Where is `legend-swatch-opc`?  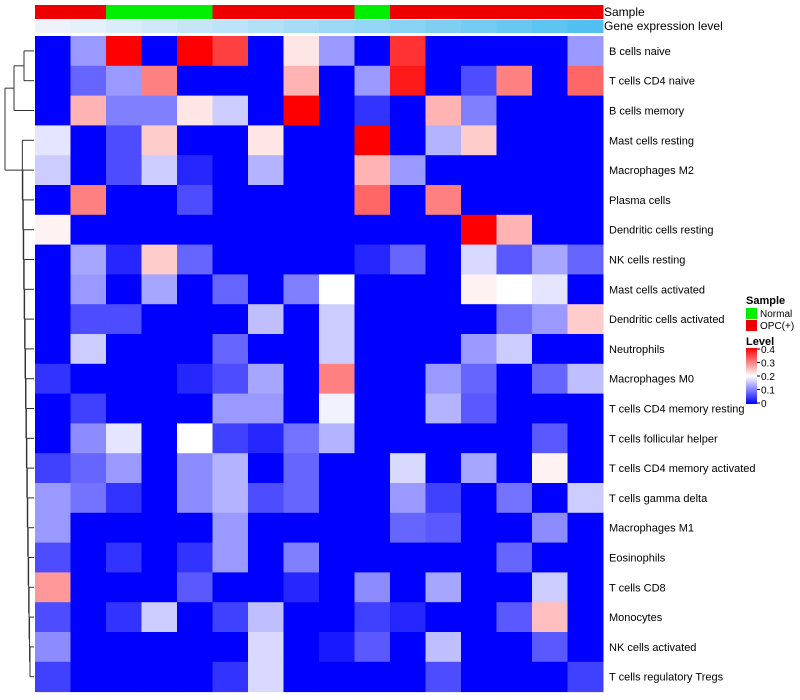 legend-swatch-opc is located at coordinates (751, 325).